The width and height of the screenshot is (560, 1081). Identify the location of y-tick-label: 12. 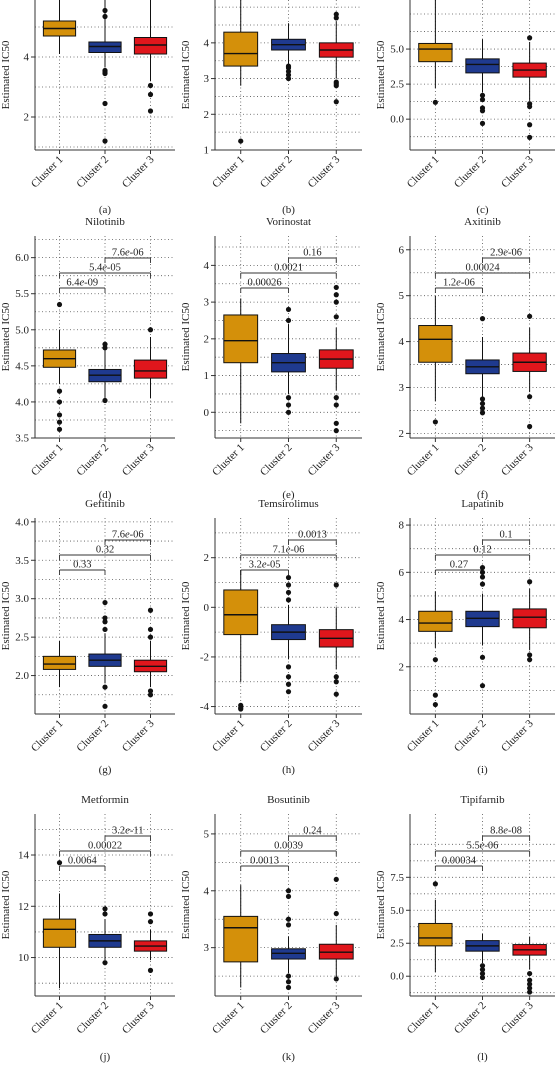
(23, 907).